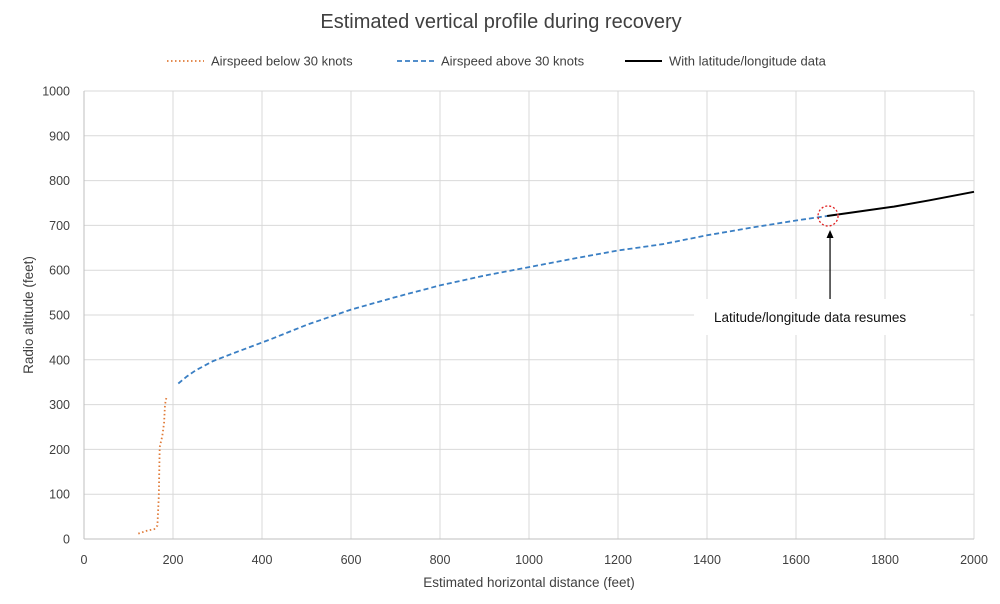  Describe the element at coordinates (59, 405) in the screenshot. I see `y-tick-label: 300` at that location.